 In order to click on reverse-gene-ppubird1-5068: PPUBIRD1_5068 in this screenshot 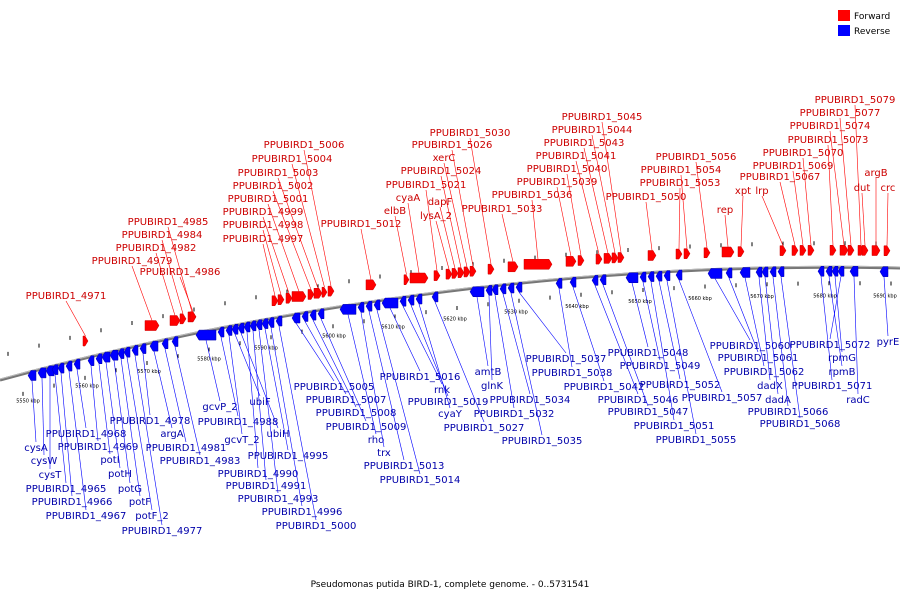, I will do `click(800, 348)`.